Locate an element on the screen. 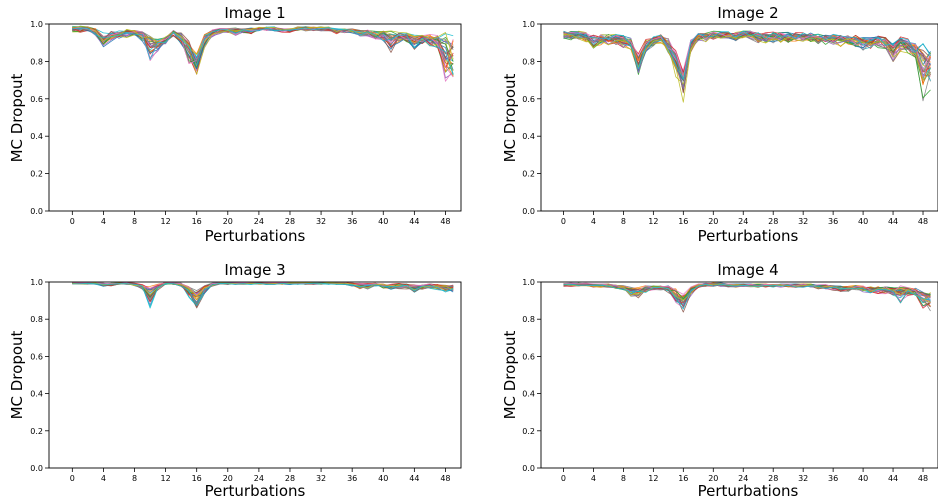 The height and width of the screenshot is (500, 938). subplot-title: Image 1 is located at coordinates (254, 13).